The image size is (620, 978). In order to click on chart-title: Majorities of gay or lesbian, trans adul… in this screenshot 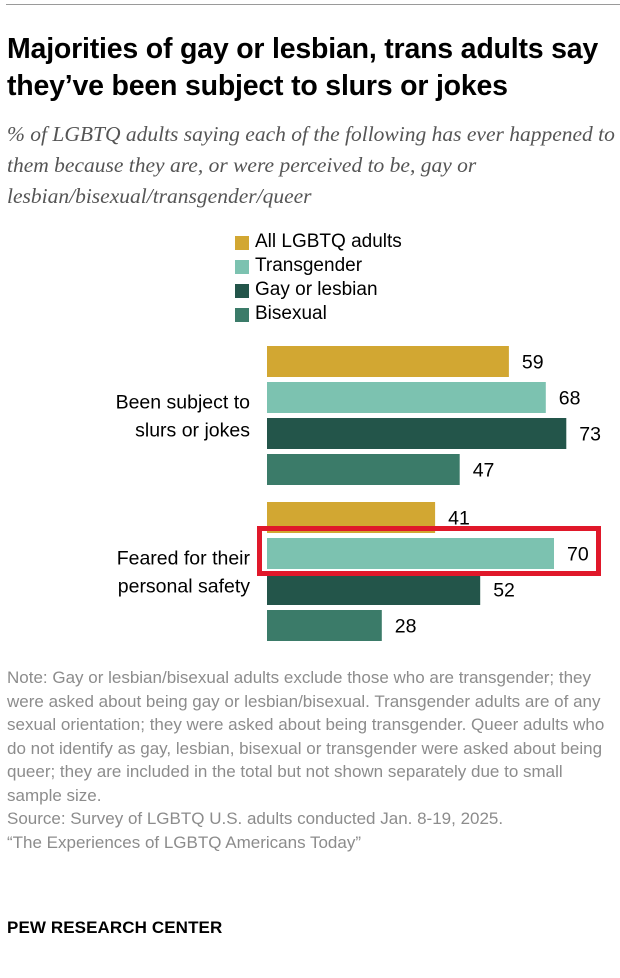, I will do `click(303, 67)`.